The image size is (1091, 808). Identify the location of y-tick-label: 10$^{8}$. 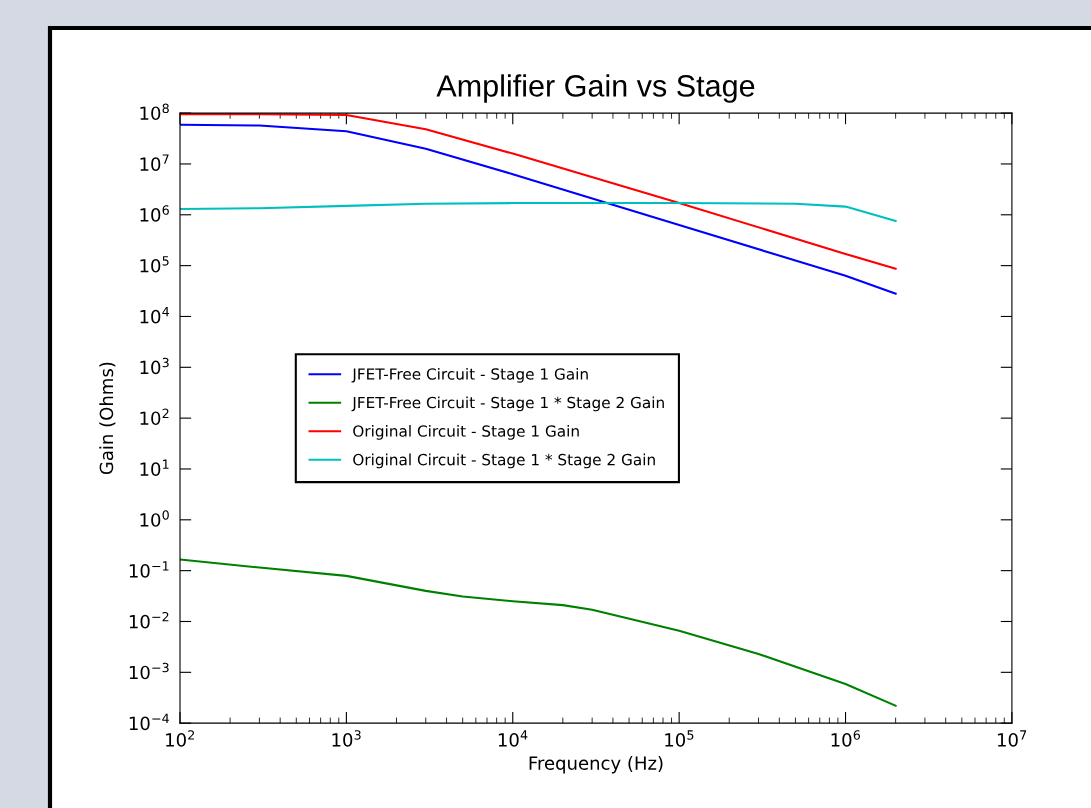
(154, 112).